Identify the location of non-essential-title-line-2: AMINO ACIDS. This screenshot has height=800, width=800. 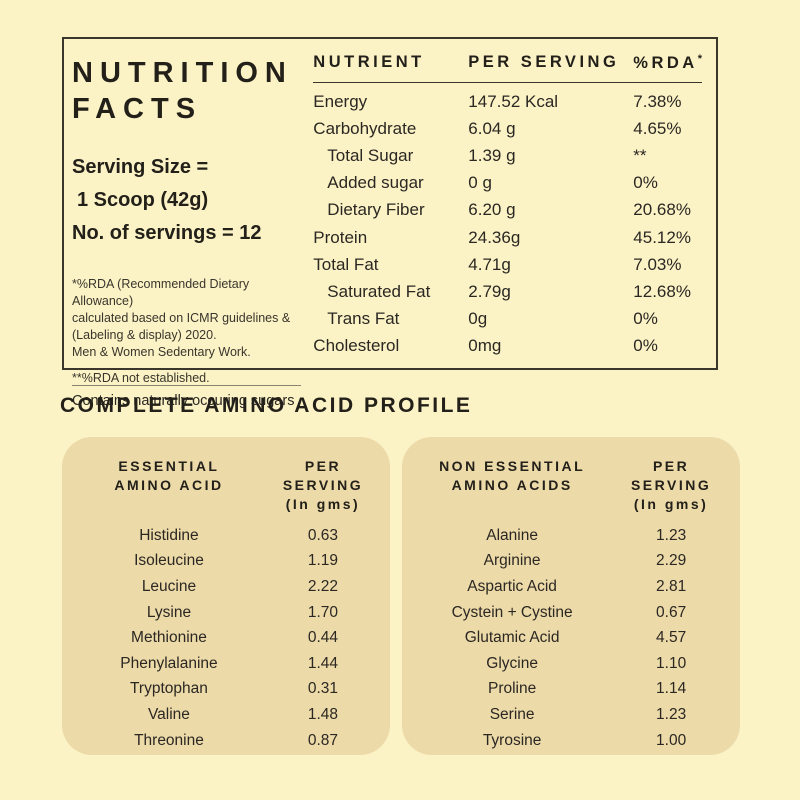
(512, 485).